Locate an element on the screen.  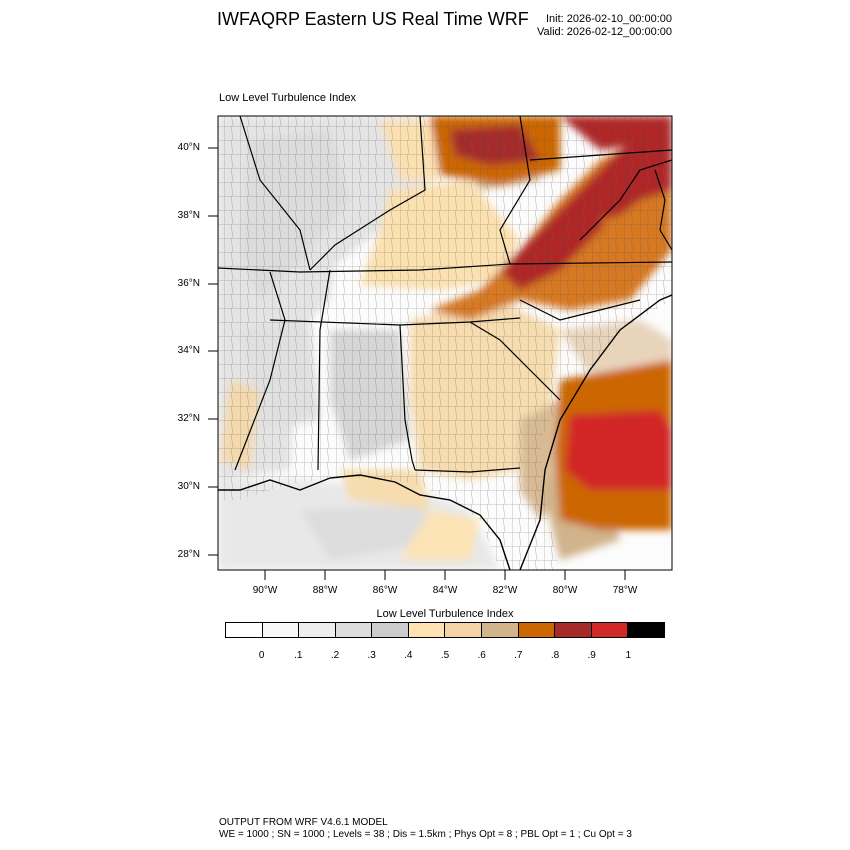
lat-label: 34°N is located at coordinates (188, 350).